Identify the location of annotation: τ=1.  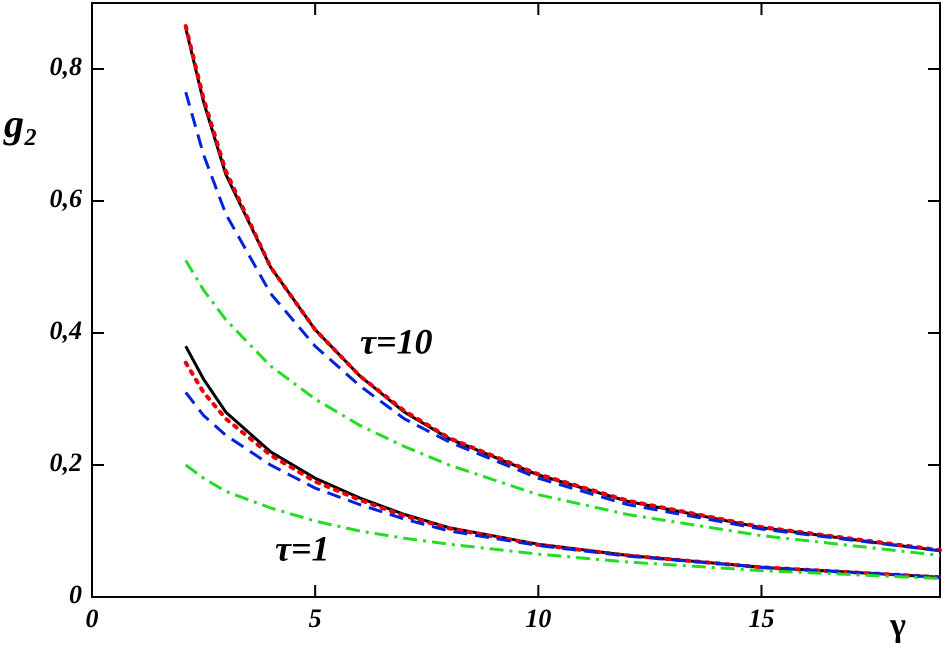
(302, 548).